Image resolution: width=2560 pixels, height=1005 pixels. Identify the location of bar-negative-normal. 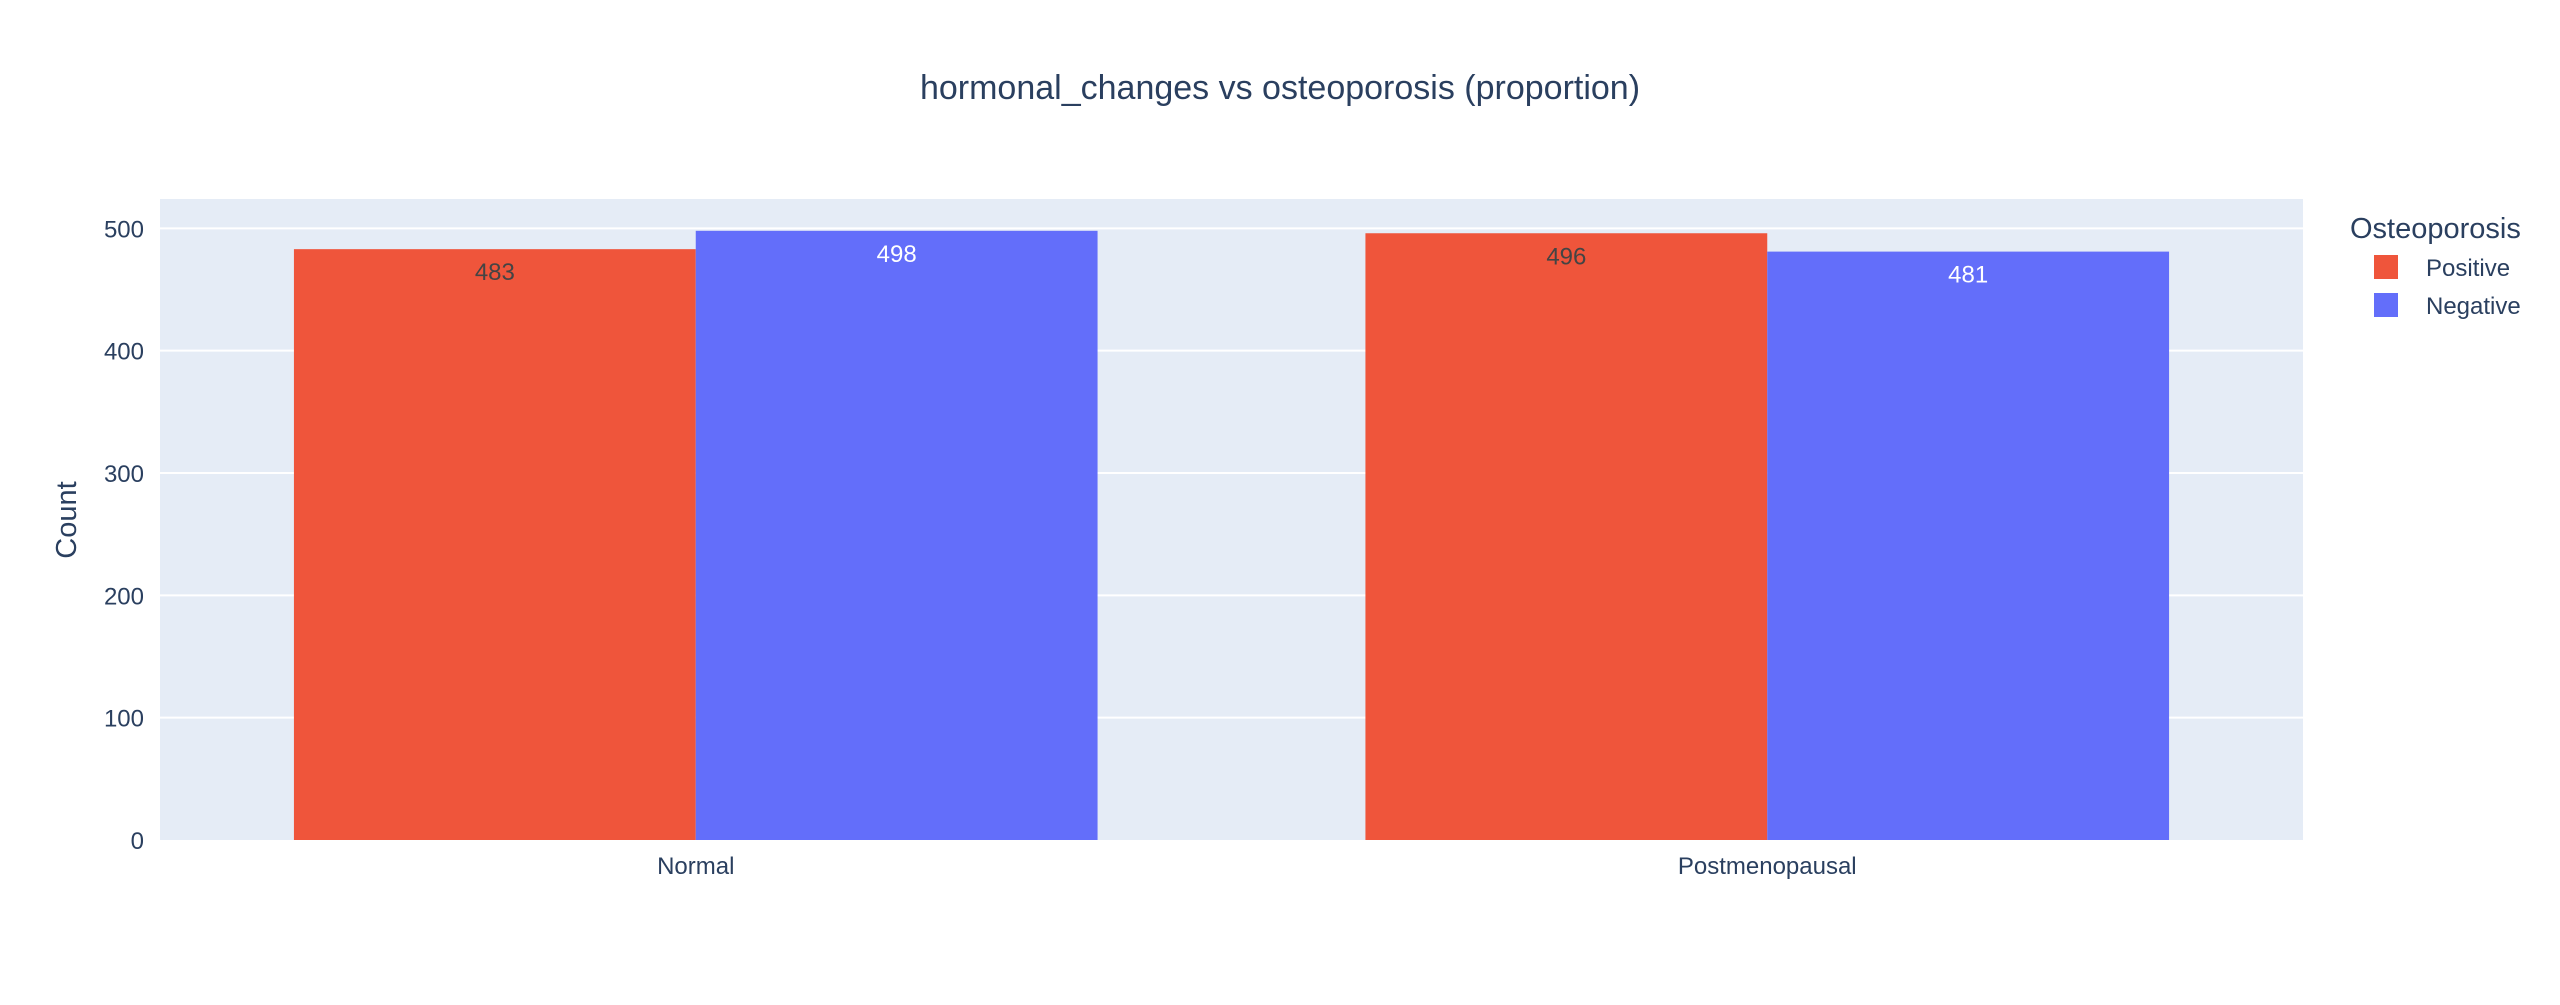
(896, 535).